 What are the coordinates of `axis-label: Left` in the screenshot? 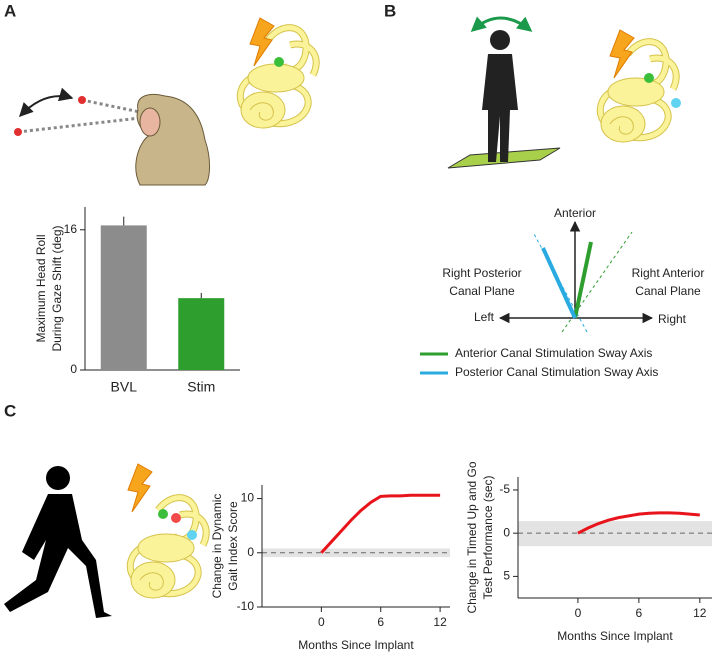 It's located at (484, 317).